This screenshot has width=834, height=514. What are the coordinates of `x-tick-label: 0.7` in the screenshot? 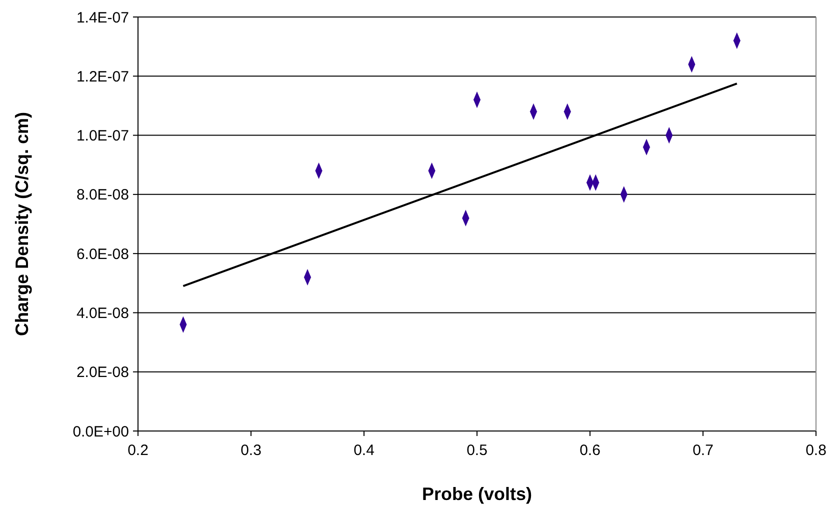 It's located at (703, 450).